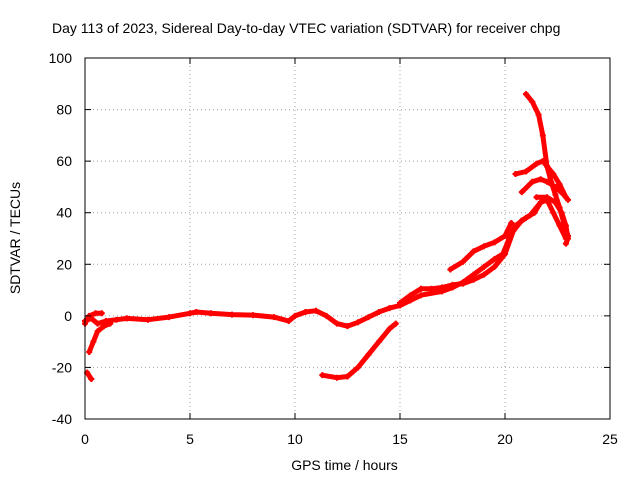  I want to click on y-tick-label: 0, so click(68, 316).